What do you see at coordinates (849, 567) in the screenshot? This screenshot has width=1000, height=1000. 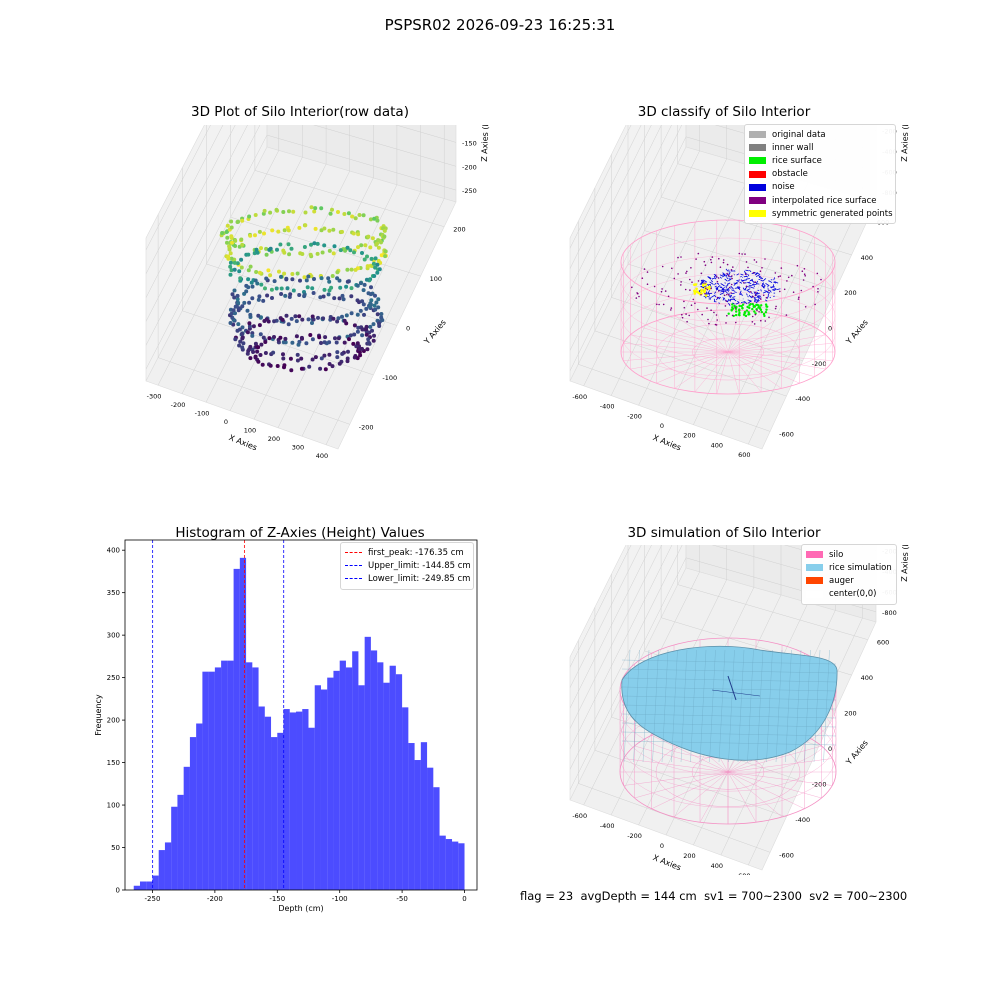 I see `simulation-legend-item: rice simulation` at bounding box center [849, 567].